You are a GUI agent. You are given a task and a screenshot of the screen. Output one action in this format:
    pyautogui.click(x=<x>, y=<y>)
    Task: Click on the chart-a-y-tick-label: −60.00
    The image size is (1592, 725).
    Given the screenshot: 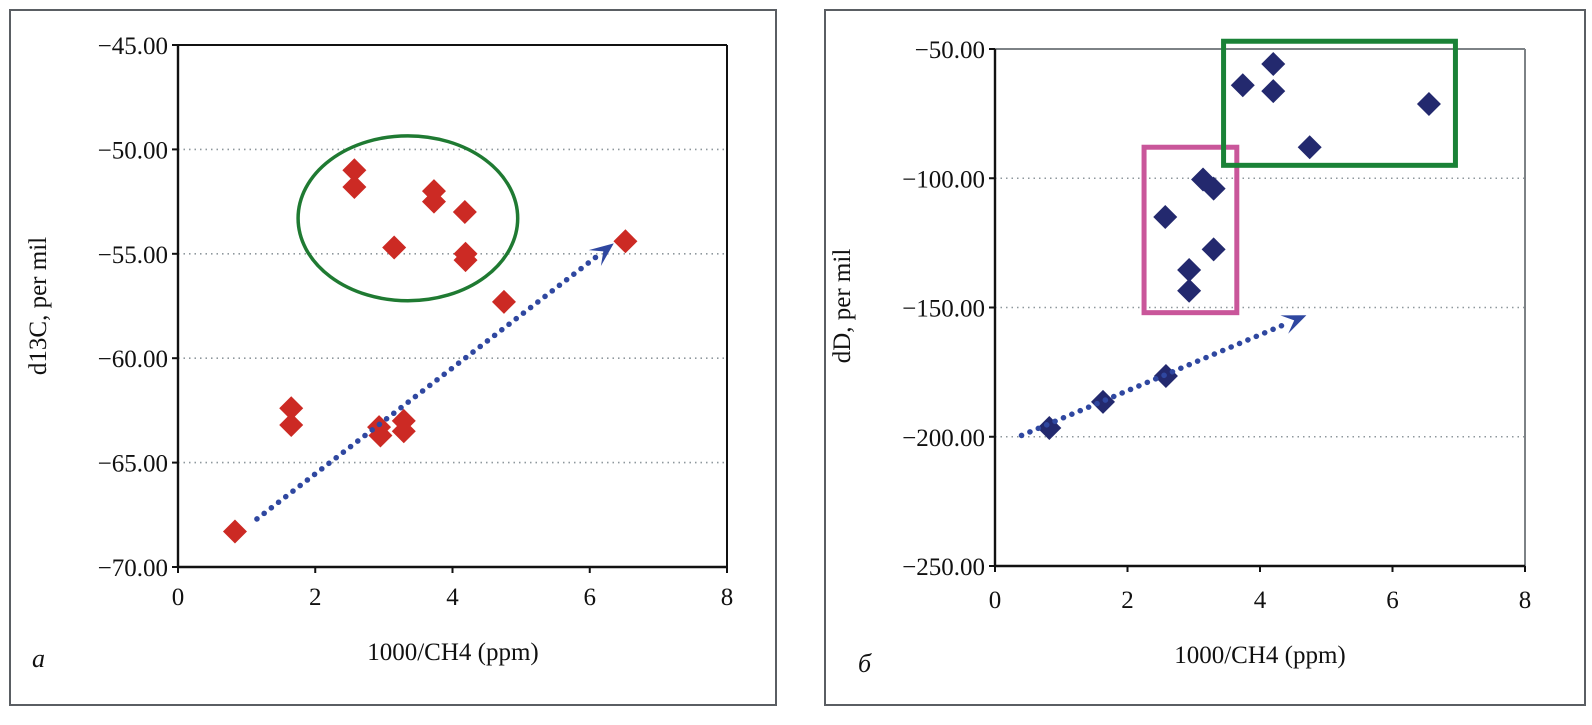 What is the action you would take?
    pyautogui.click(x=133, y=359)
    